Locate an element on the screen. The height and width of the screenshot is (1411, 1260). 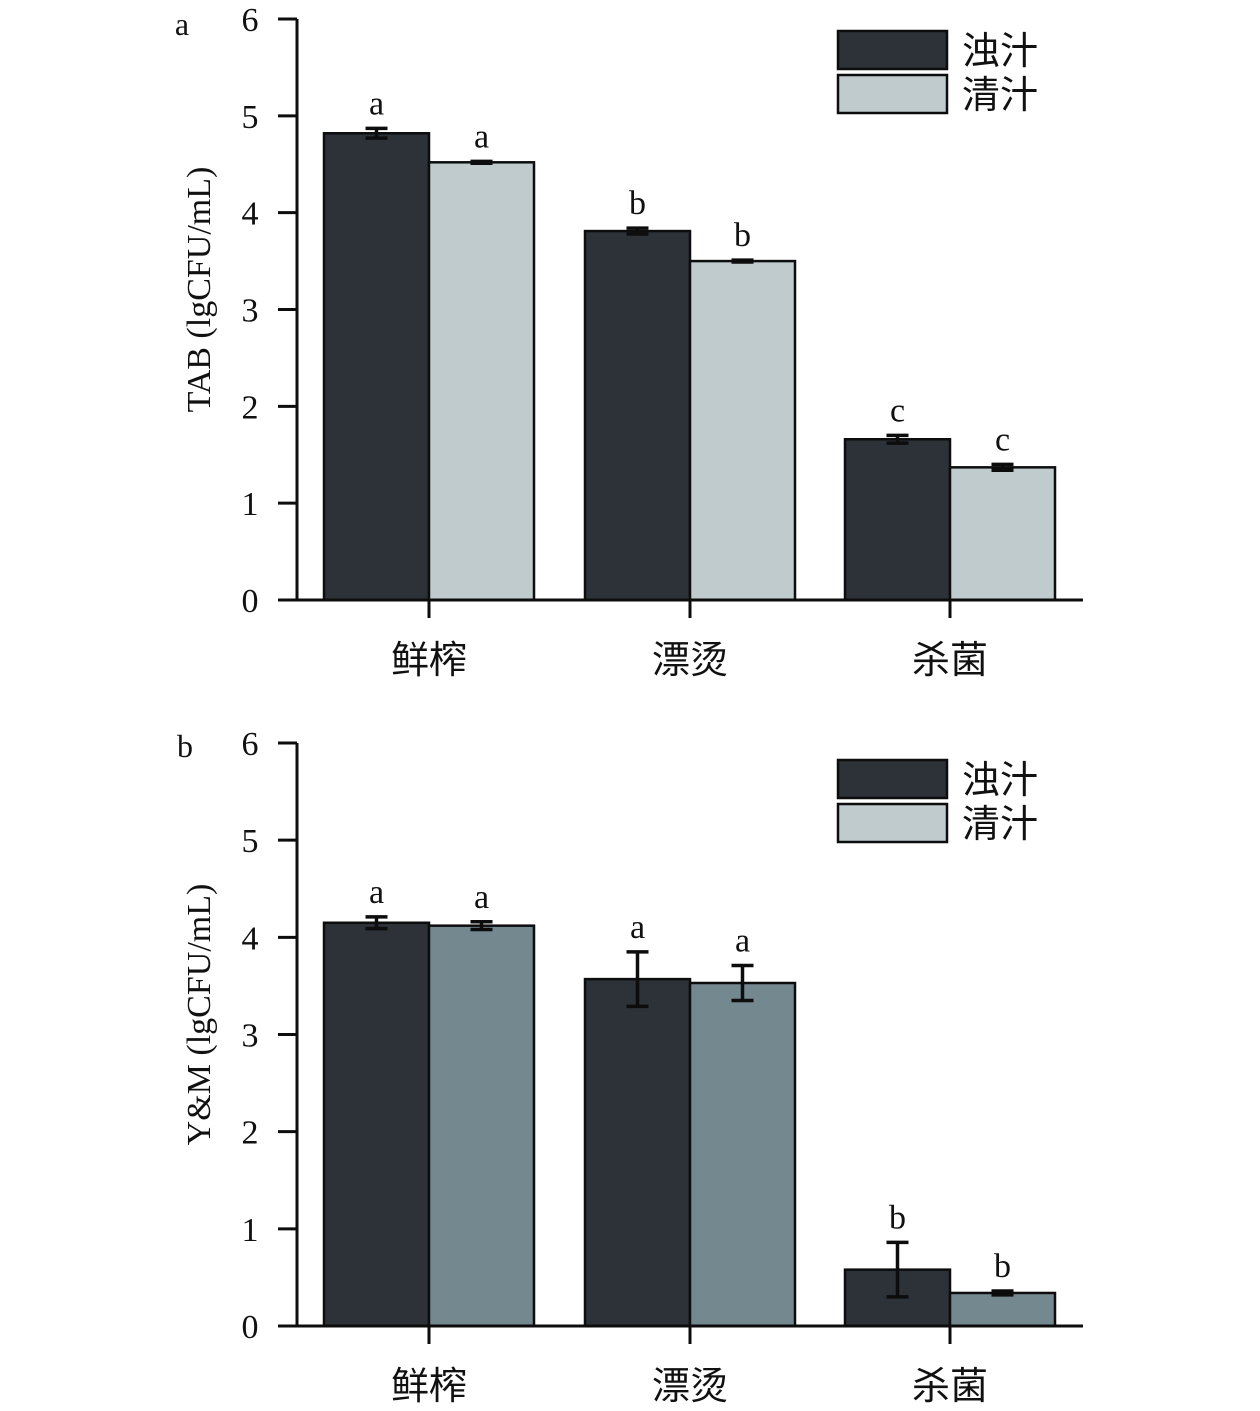
panel-label: b is located at coordinates (185, 746).